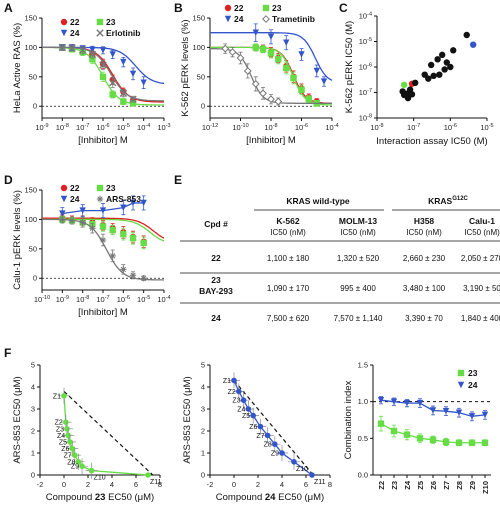 This screenshot has height=517, width=500. I want to click on legend-label-ARS-853: ARS-853, so click(123, 199).